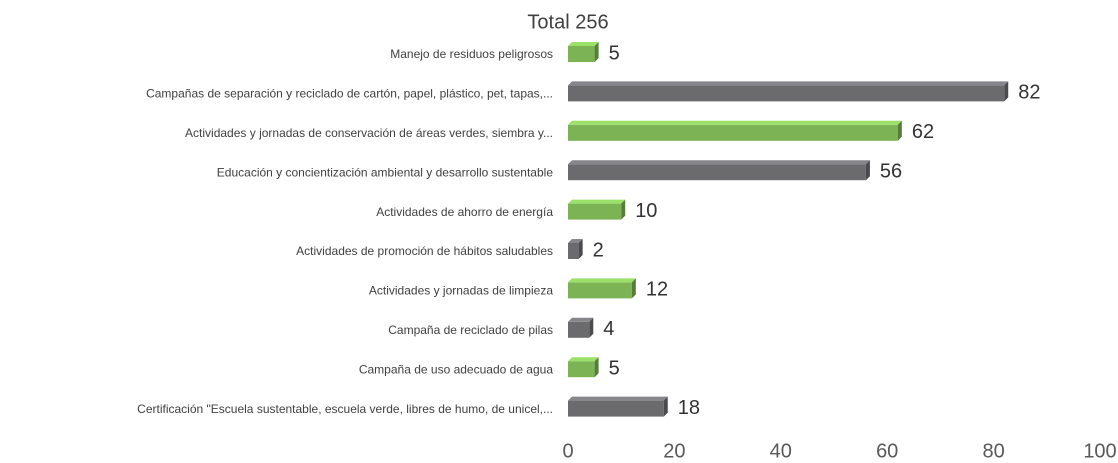 The image size is (1118, 463). Describe the element at coordinates (923, 132) in the screenshot. I see `value-label: 62` at that location.